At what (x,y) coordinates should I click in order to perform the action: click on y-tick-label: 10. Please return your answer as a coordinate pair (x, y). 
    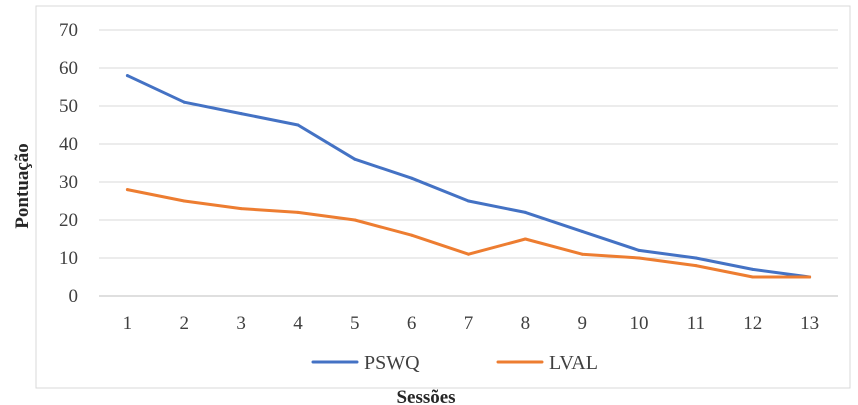
    Looking at the image, I should click on (68, 258).